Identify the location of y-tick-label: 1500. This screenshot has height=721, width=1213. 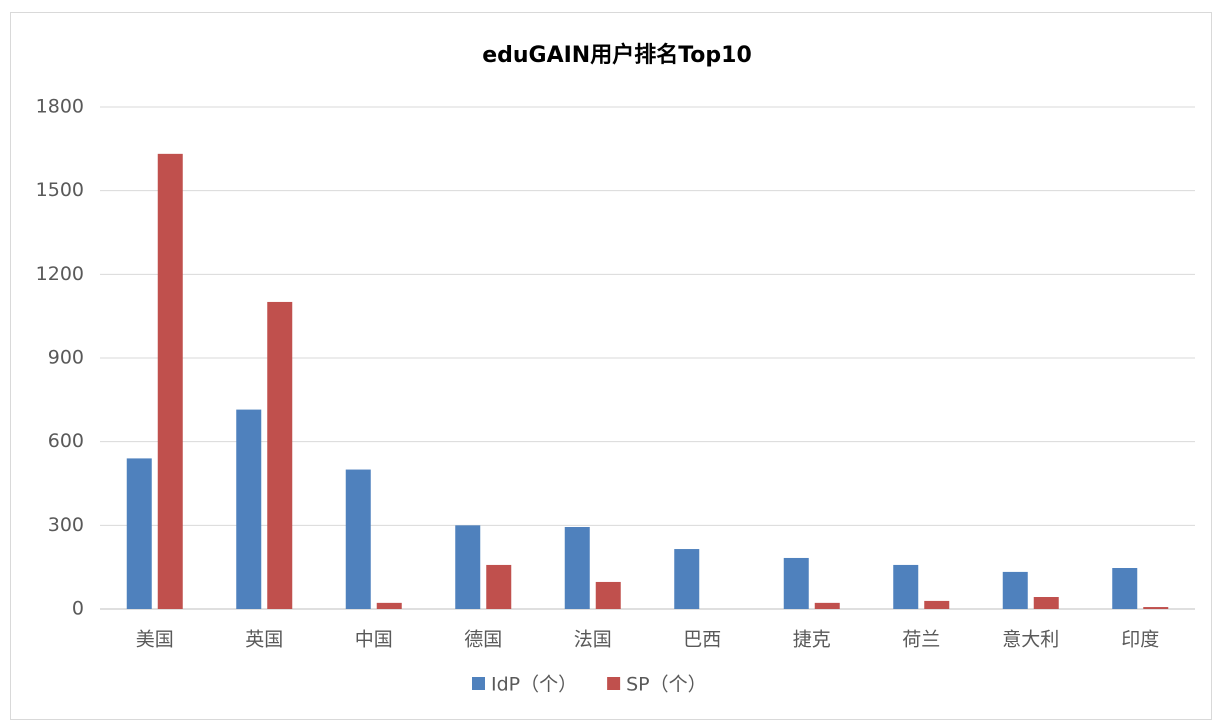
(60, 190).